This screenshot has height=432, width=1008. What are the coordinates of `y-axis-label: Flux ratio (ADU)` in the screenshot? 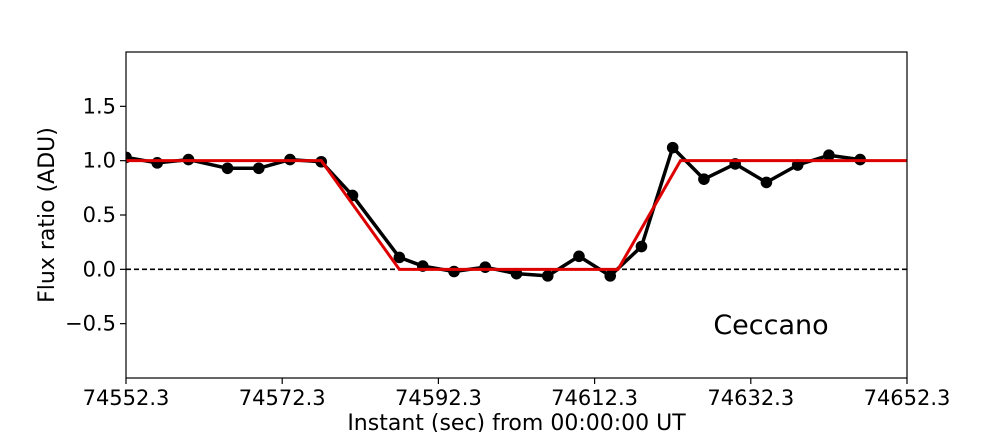 It's located at (47, 215).